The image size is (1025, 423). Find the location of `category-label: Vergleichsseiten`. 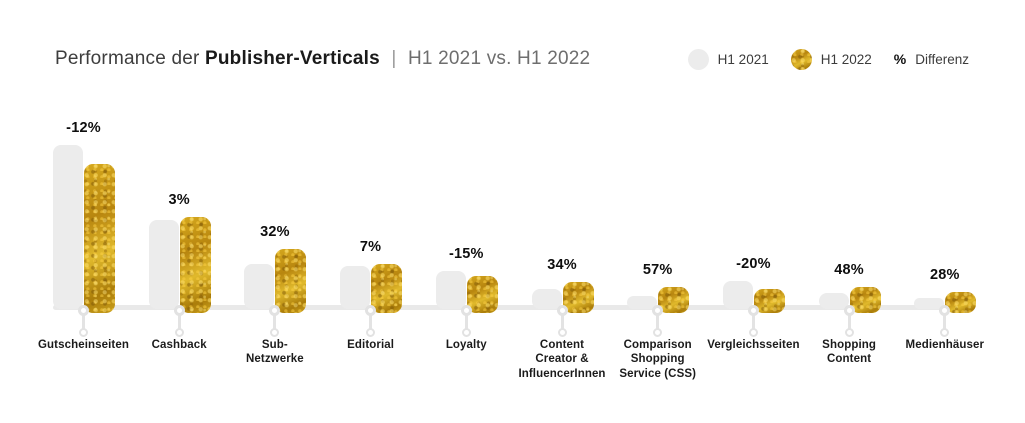

category-label: Vergleichsseiten is located at coordinates (753, 345).